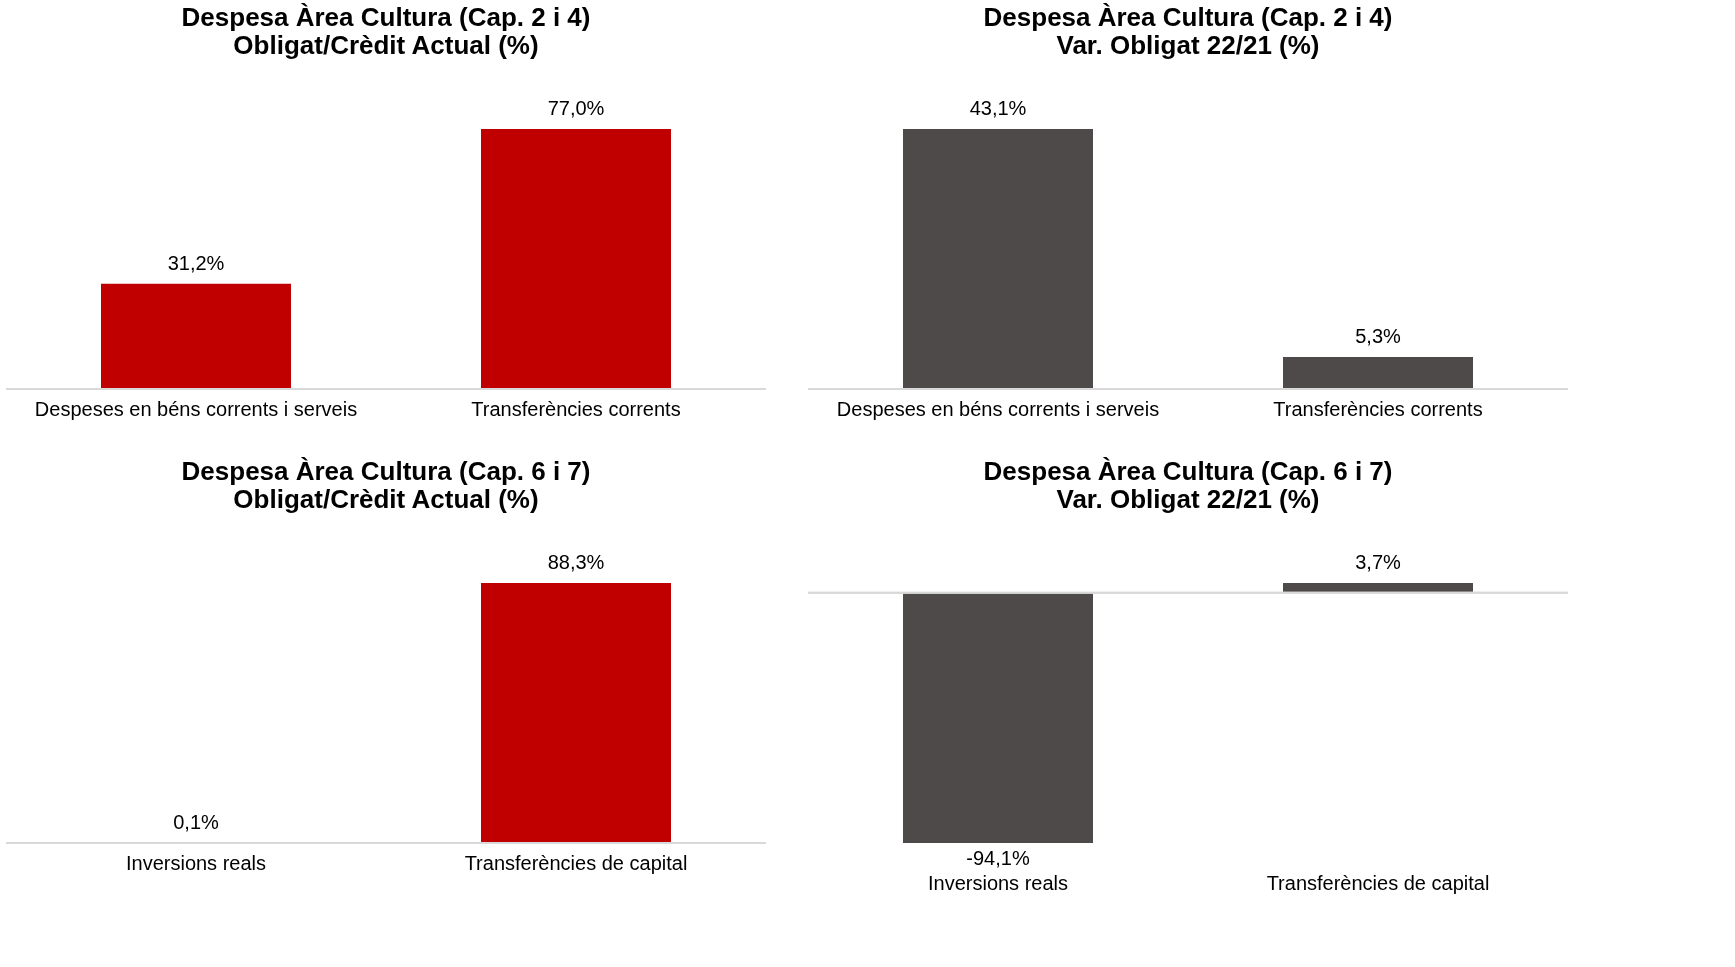  Describe the element at coordinates (1378, 562) in the screenshot. I see `data-label: 3,7%` at that location.